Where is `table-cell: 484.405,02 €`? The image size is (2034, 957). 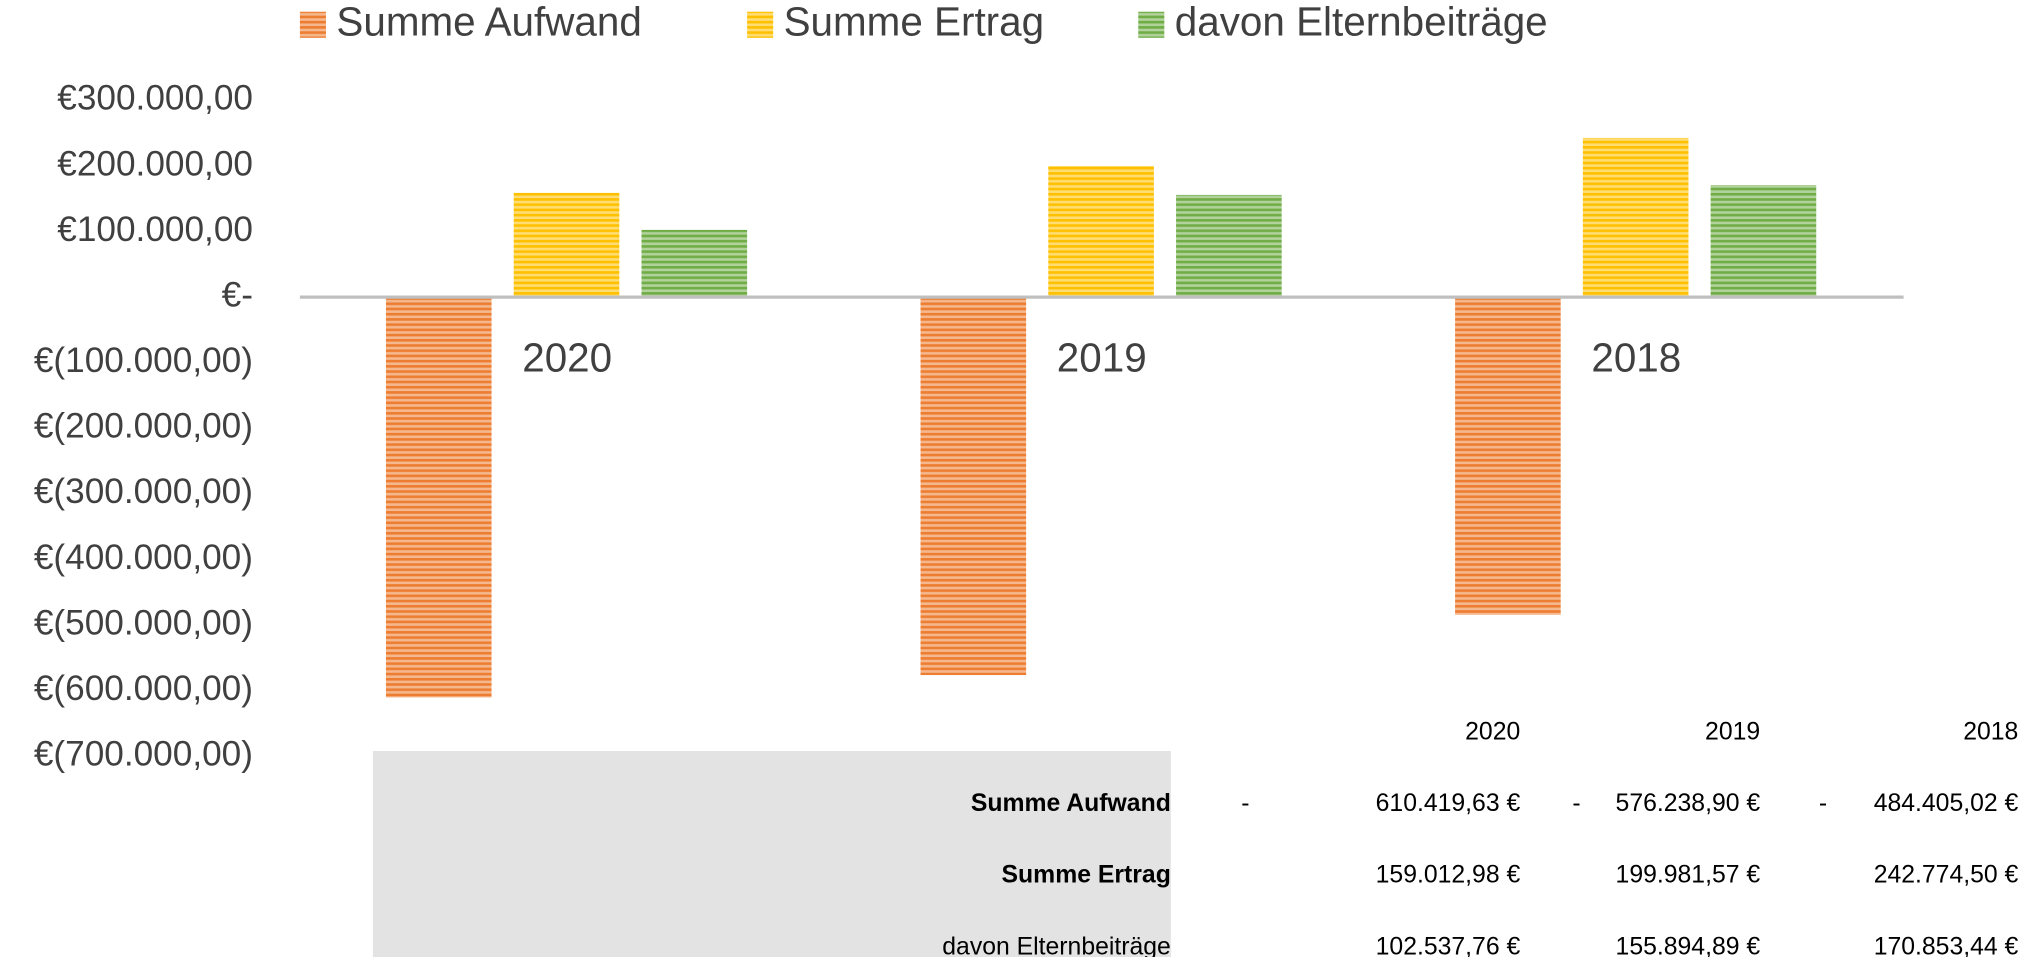
table-cell: 484.405,02 € is located at coordinates (1946, 803).